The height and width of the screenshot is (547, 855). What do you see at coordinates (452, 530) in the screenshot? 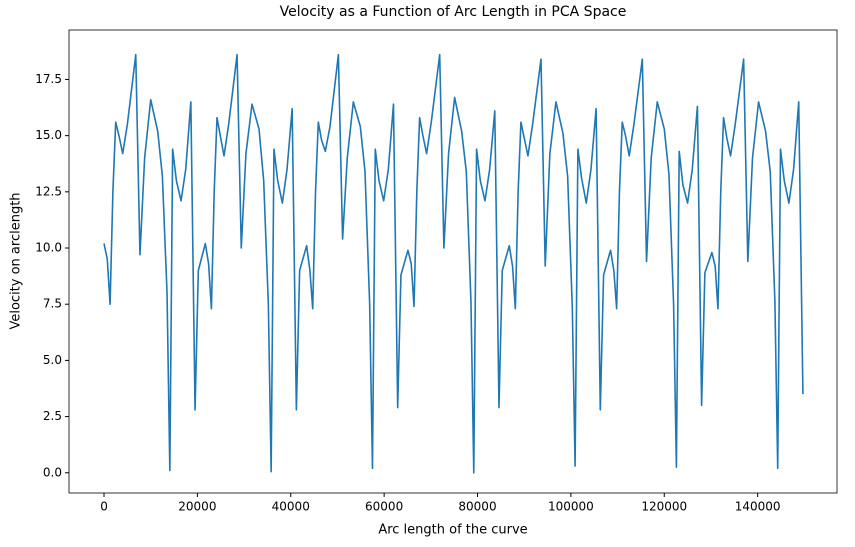
I see `x-axis-label: Arc length of the curve` at bounding box center [452, 530].